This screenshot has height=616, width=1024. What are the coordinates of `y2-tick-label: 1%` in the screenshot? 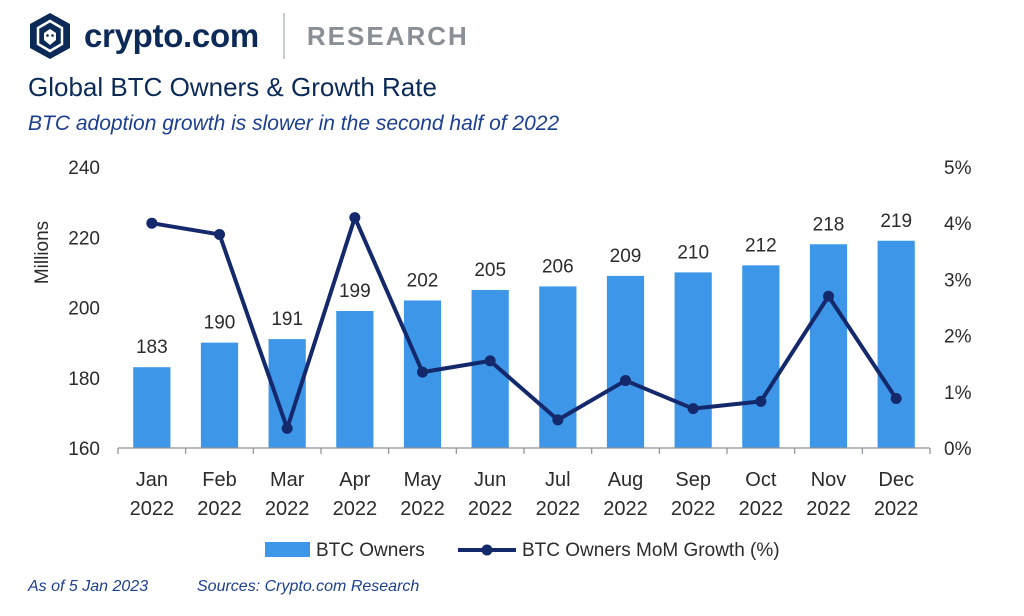 It's located at (958, 393).